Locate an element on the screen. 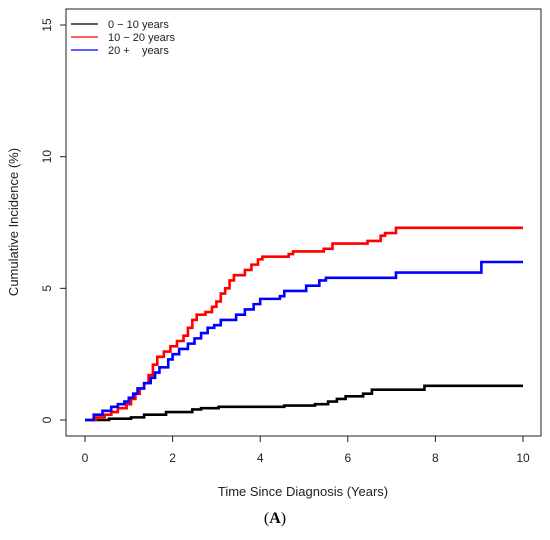 Image resolution: width=550 pixels, height=540 pixels. legend-label: 20 + years is located at coordinates (138, 51).